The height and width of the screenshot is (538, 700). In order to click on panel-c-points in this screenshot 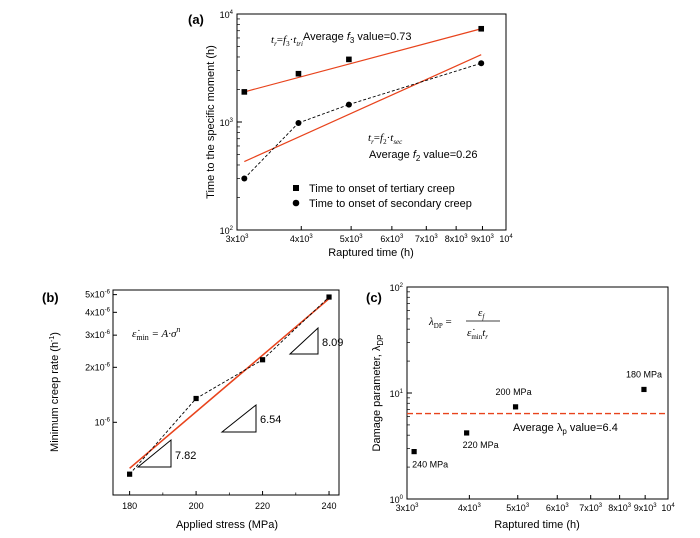, I will do `click(529, 420)`.